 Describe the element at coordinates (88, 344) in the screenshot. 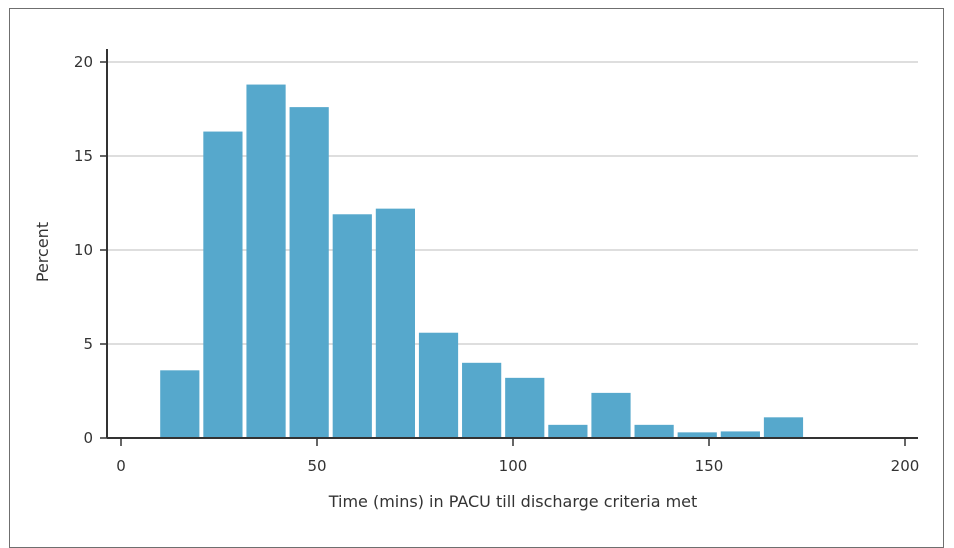

I see `y-tick-label-5: 5` at that location.